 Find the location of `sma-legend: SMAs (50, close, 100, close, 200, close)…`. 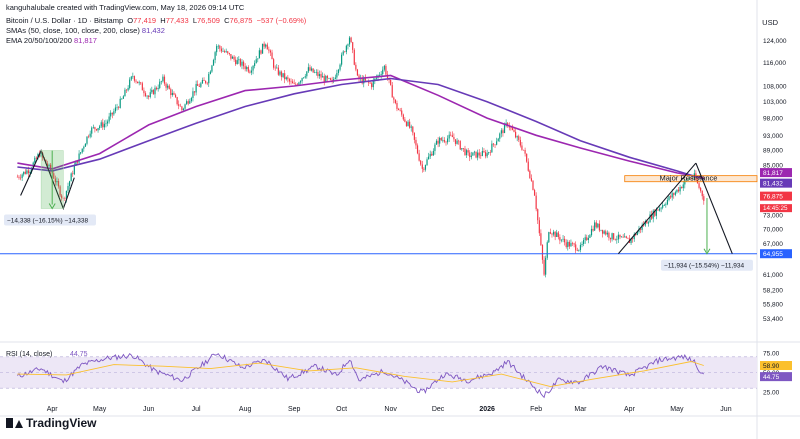

sma-legend: SMAs (50, close, 100, close, 200, close)… is located at coordinates (85, 30).